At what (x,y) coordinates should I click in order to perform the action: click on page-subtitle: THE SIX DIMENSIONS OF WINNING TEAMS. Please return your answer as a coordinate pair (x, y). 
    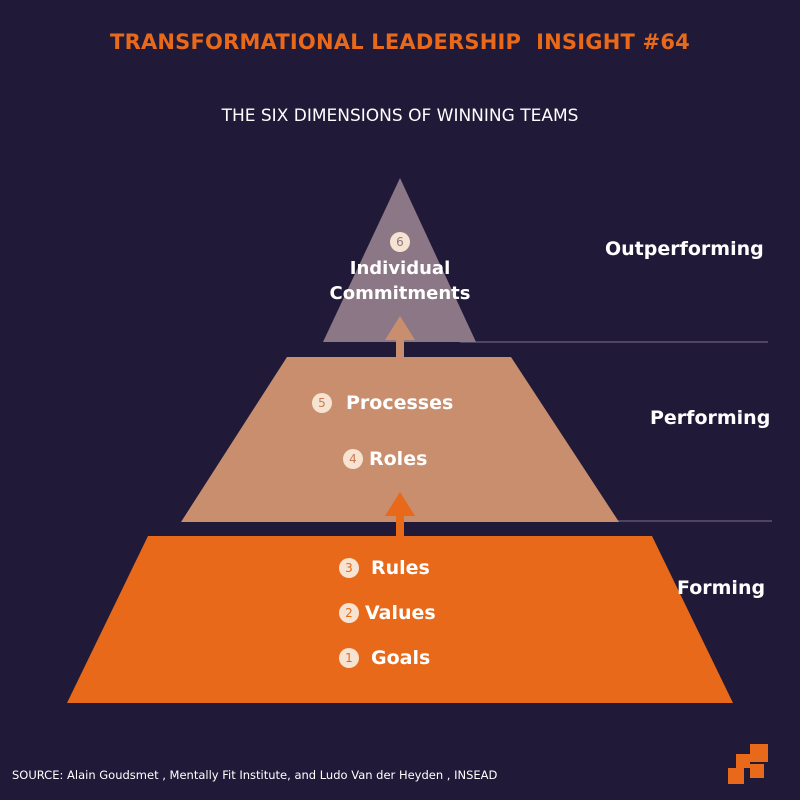
    Looking at the image, I should click on (400, 116).